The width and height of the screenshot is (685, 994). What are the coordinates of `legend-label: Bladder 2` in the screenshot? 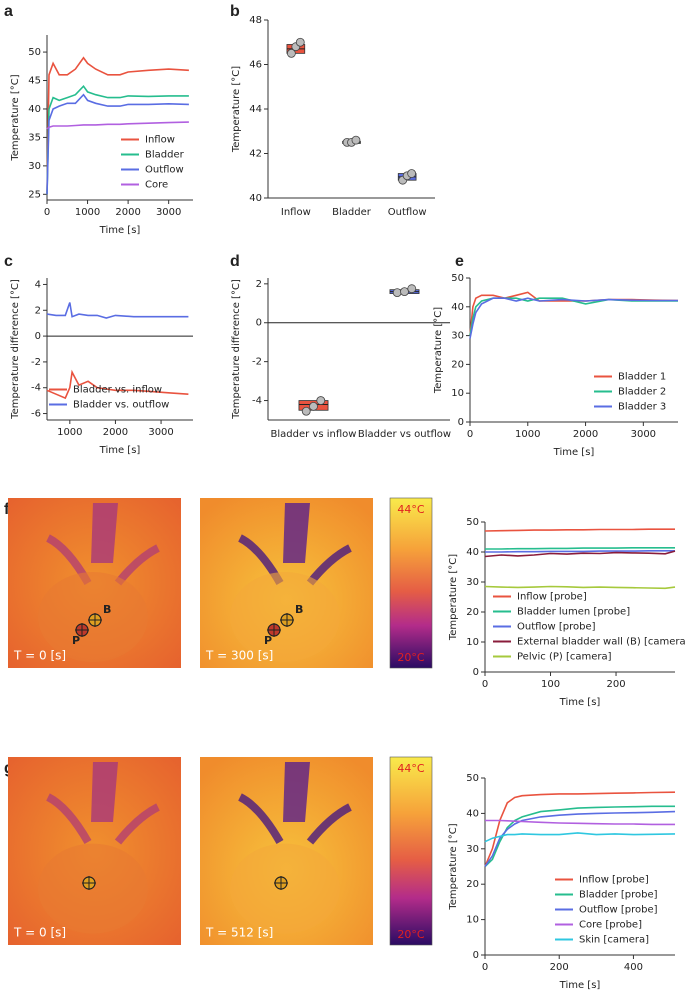 It's located at (642, 392).